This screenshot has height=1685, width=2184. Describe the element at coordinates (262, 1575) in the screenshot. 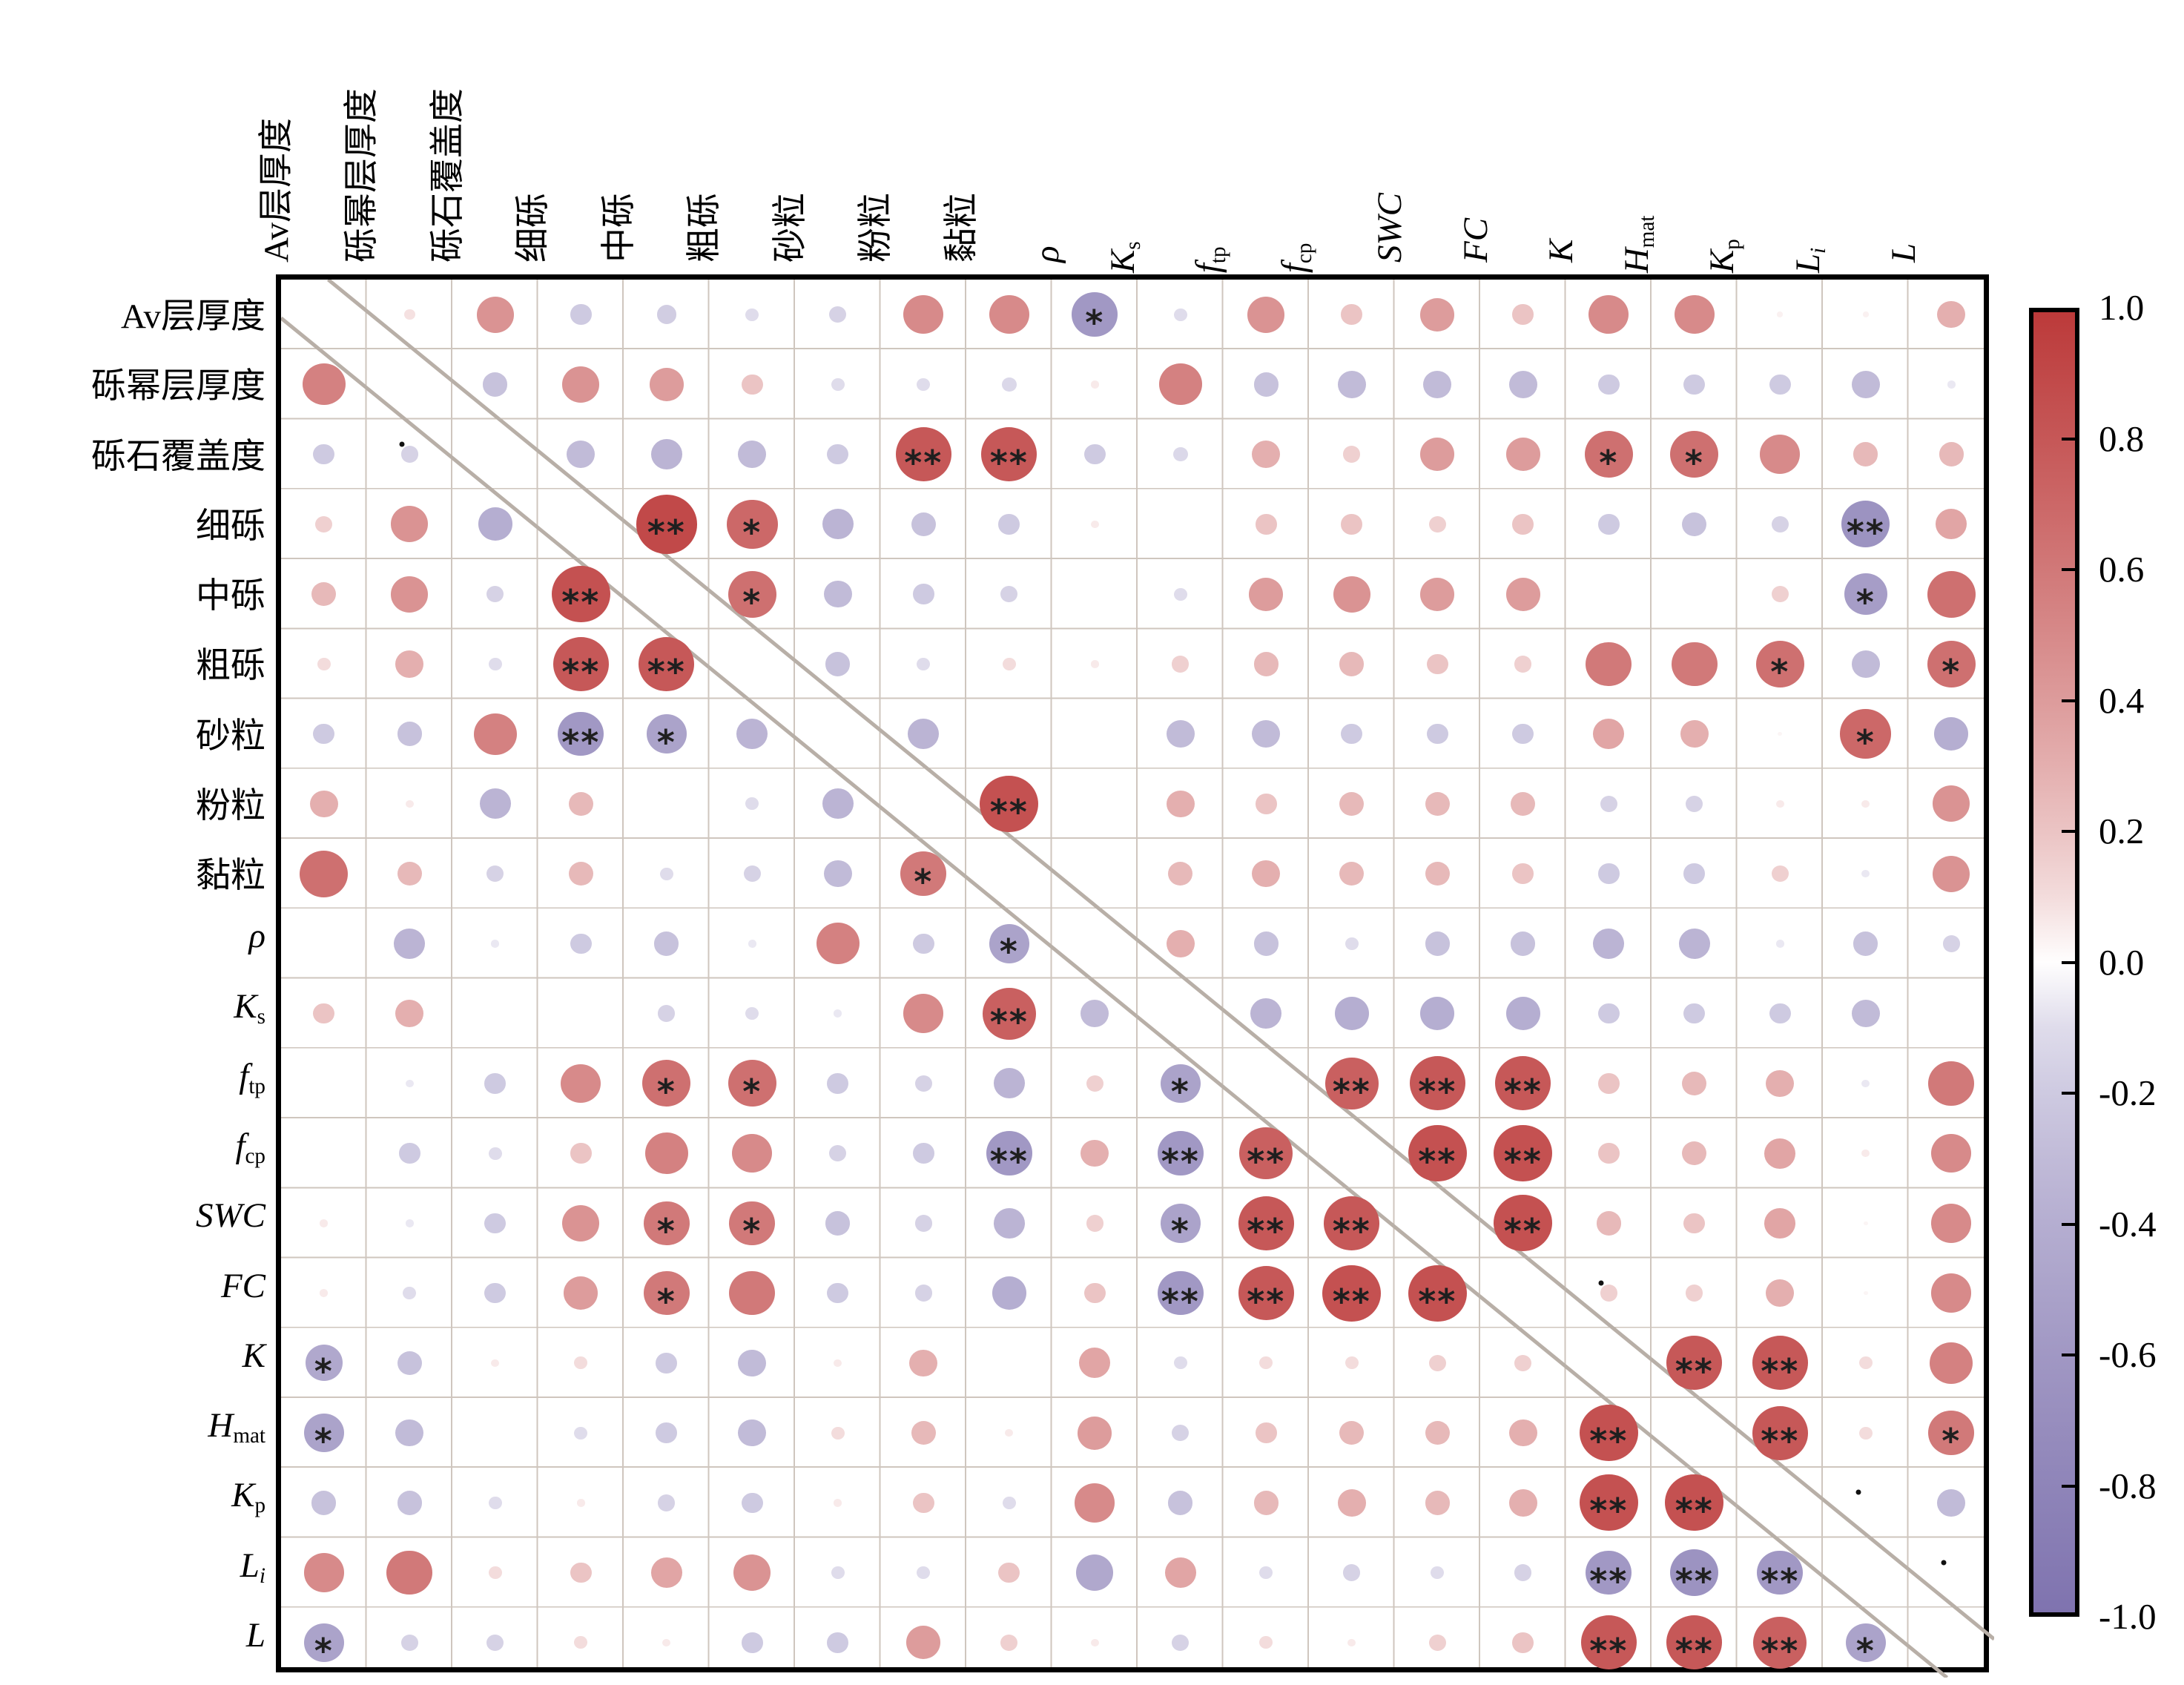

I see `variable-subscript: i` at that location.